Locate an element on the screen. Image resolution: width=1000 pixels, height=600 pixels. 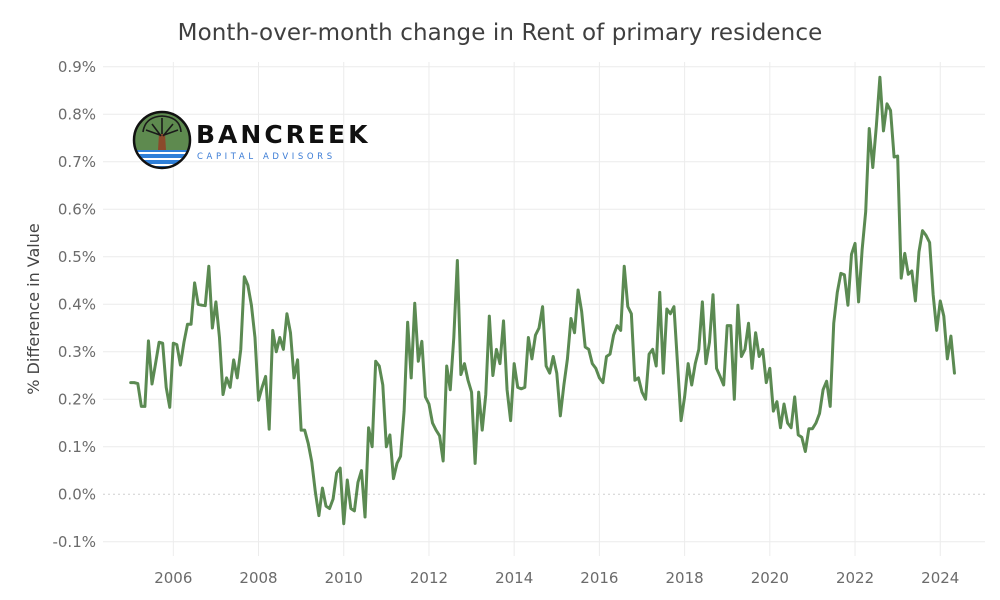
y-tick-label: 0.2% is located at coordinates (77, 399).